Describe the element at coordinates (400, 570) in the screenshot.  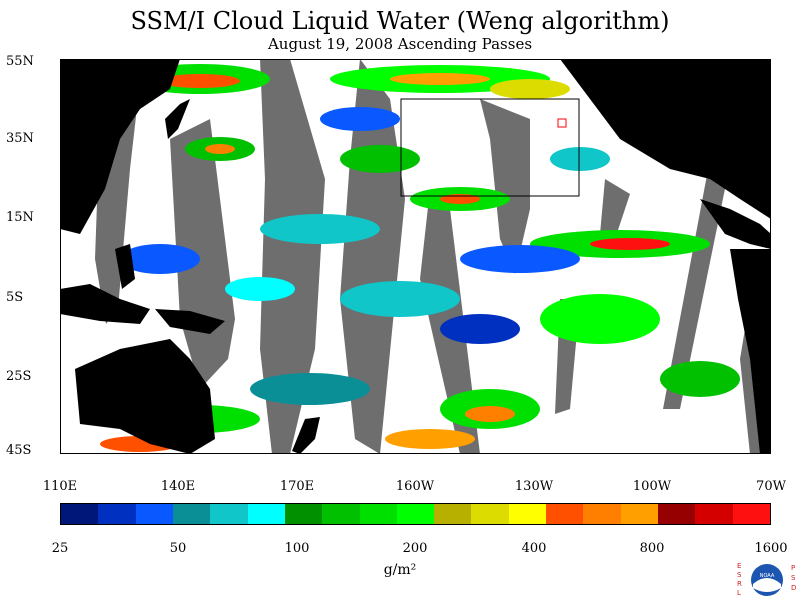
I see `colorbar-units: g/m²` at that location.